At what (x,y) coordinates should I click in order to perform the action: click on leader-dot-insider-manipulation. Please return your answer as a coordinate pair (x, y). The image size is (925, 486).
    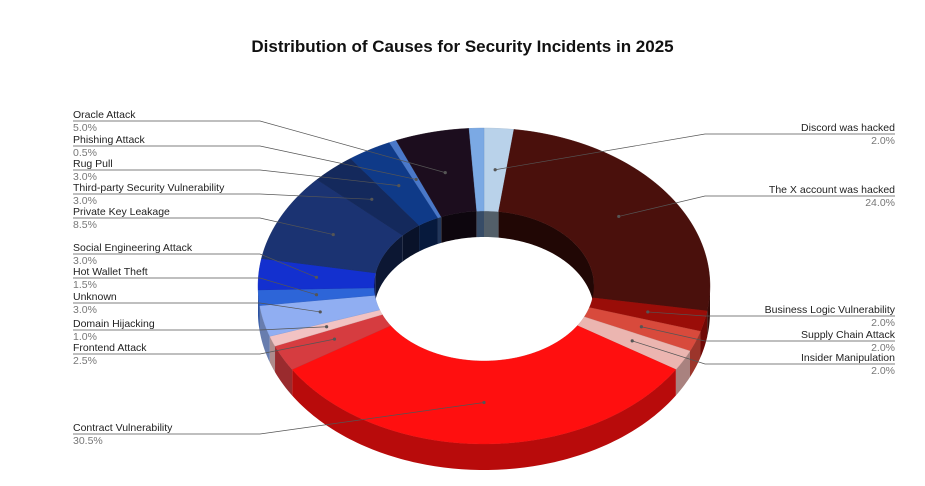
    Looking at the image, I should click on (632, 341).